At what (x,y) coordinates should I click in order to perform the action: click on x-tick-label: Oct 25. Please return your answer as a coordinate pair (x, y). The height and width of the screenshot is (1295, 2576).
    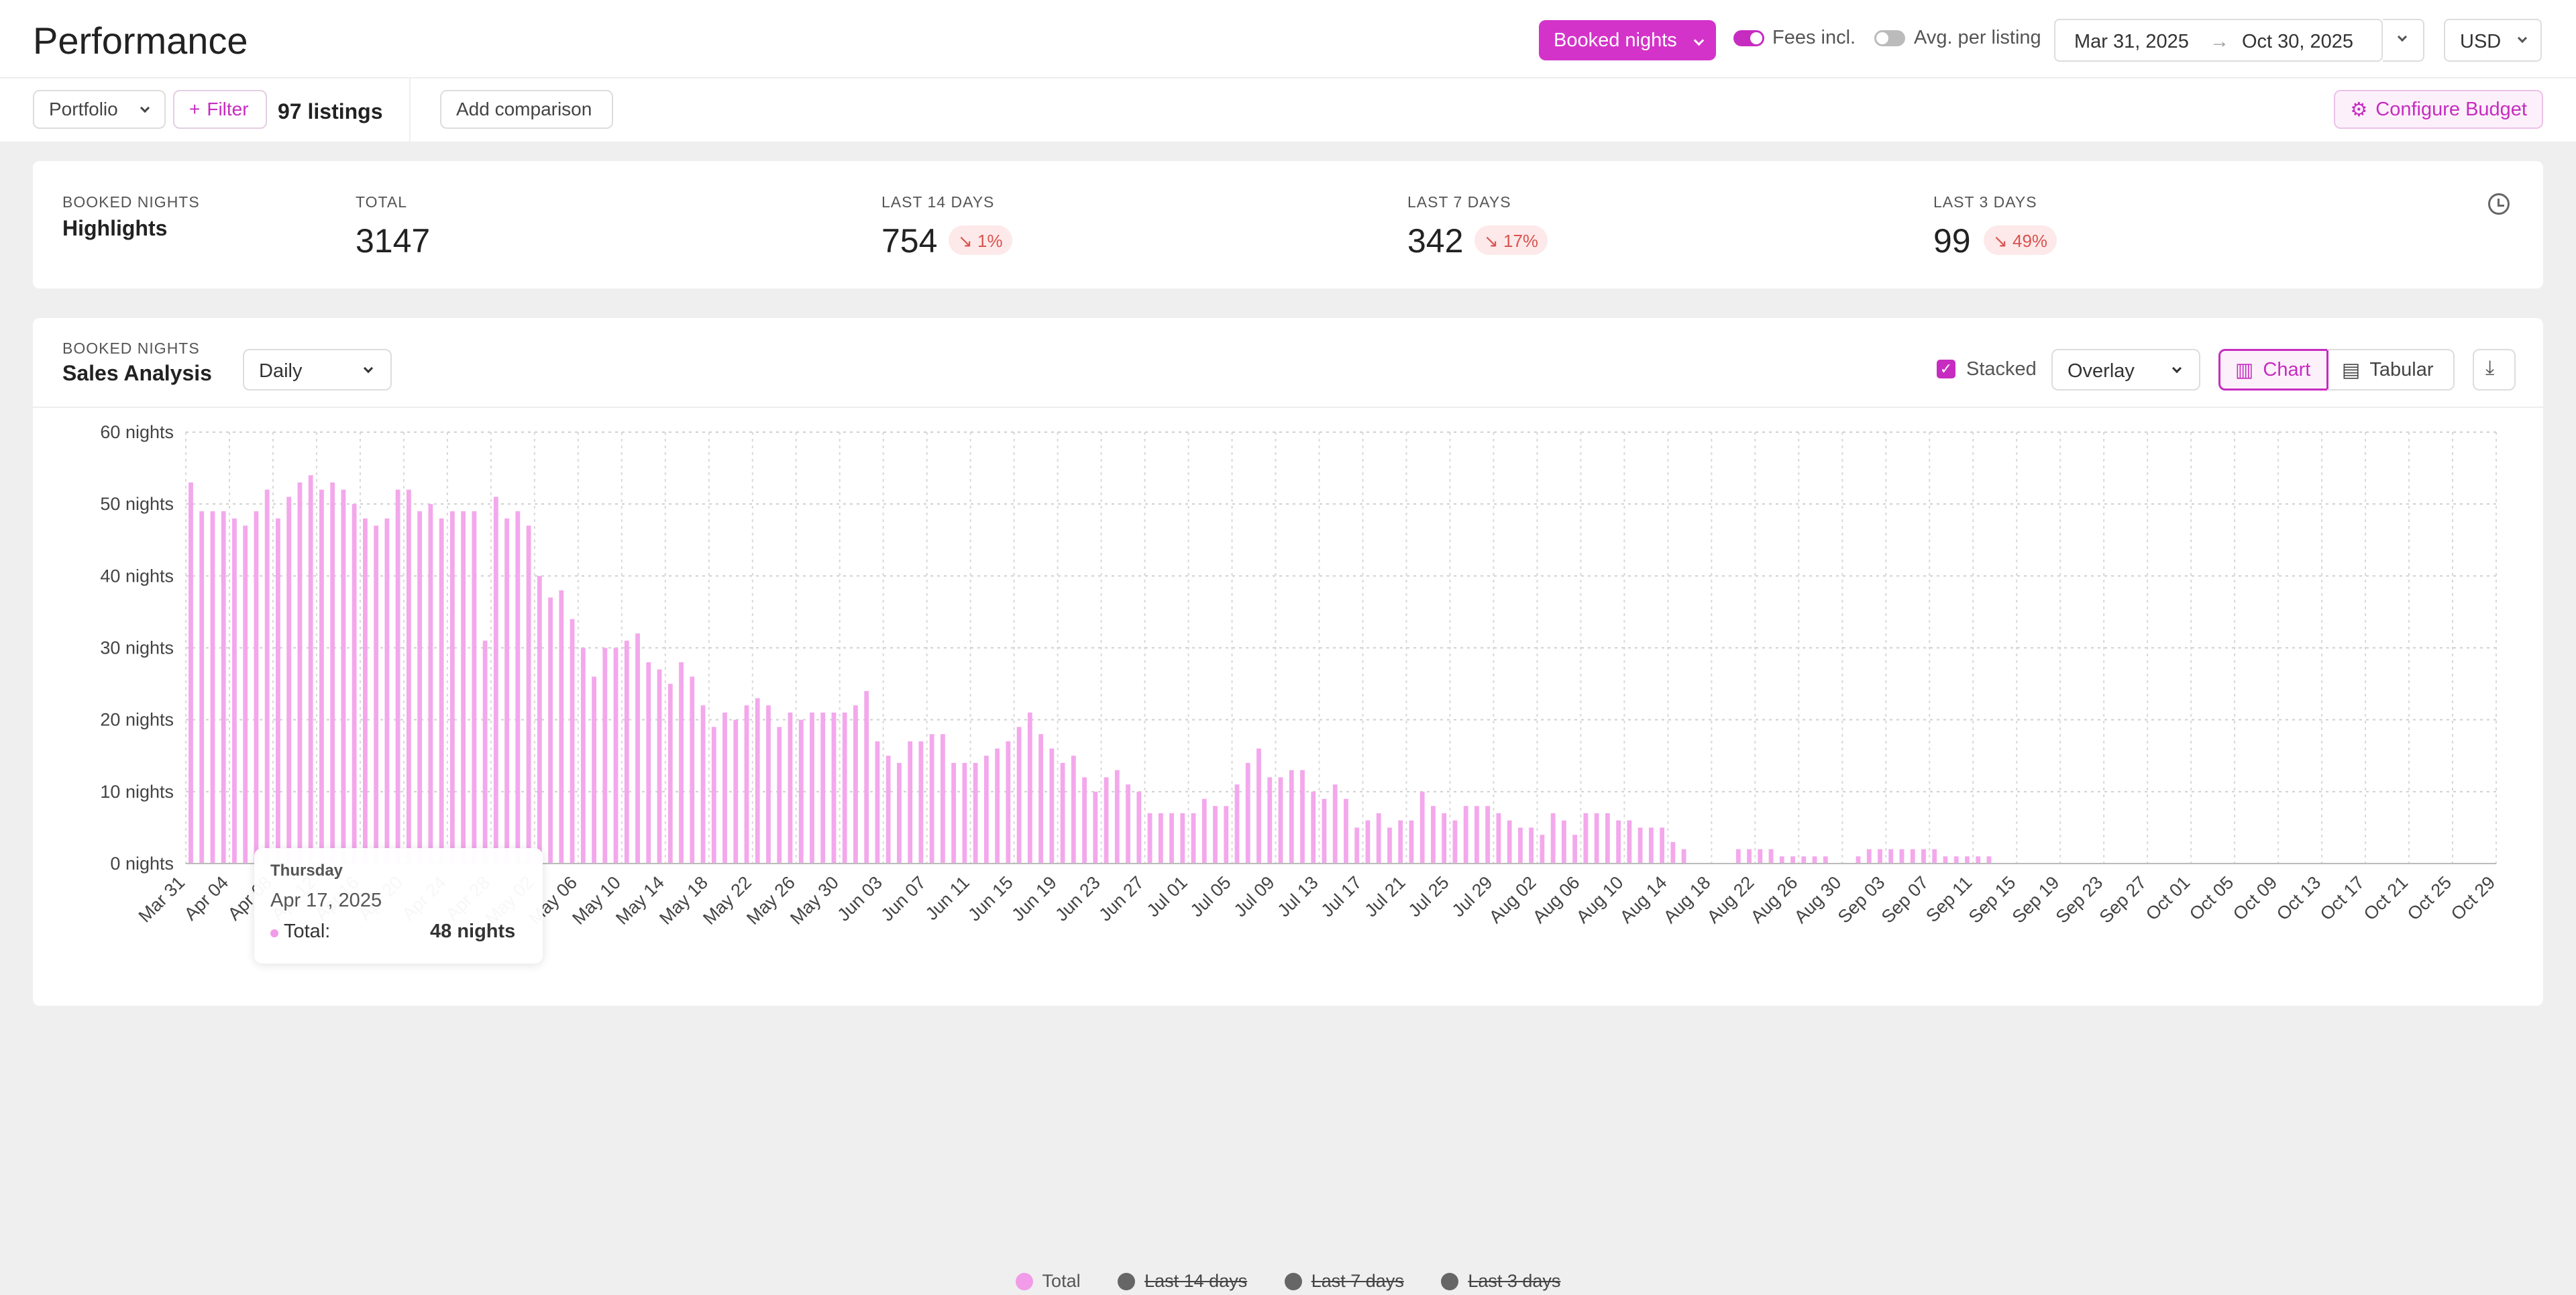
    Looking at the image, I should click on (2429, 898).